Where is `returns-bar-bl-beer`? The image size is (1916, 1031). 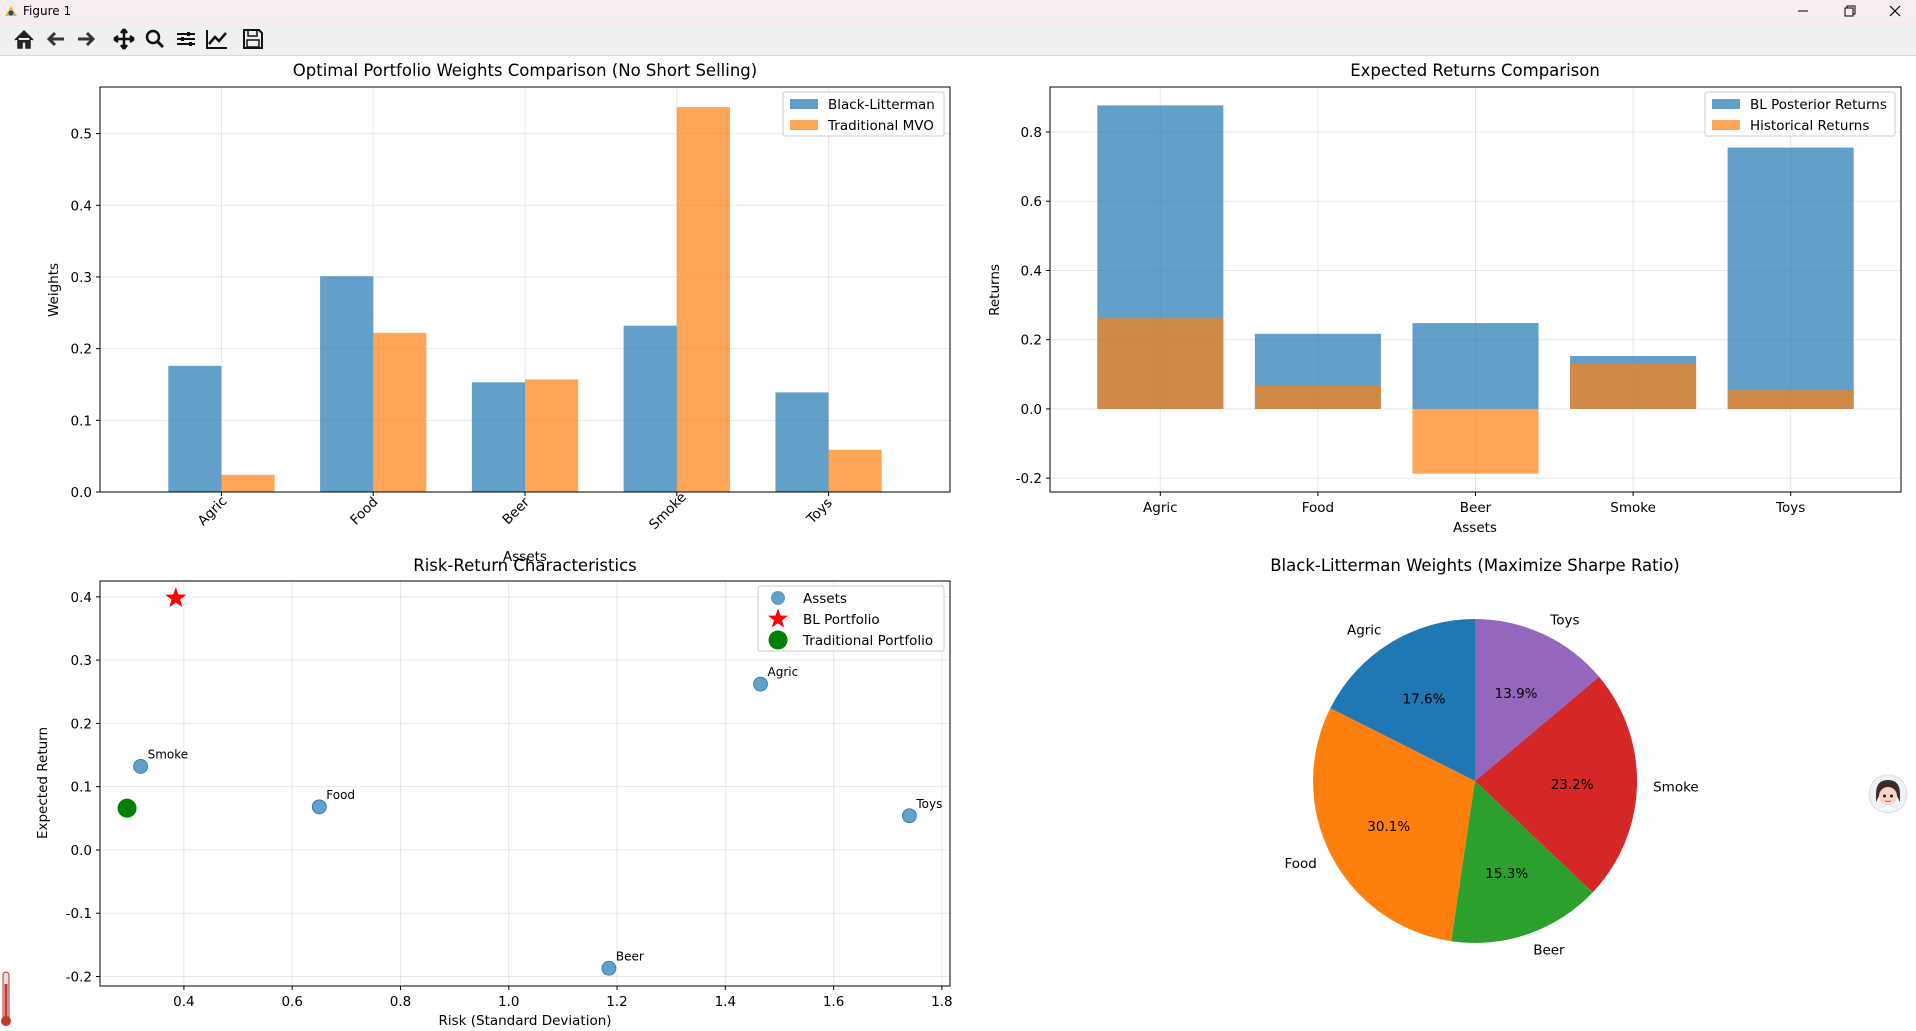 returns-bar-bl-beer is located at coordinates (1475, 366).